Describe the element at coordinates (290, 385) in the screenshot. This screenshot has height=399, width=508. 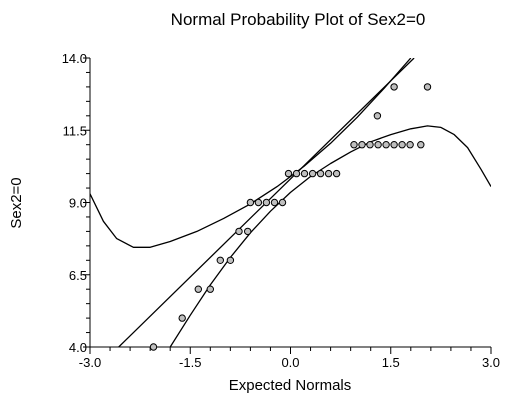
I see `x-axis-label: Expected Normals` at that location.